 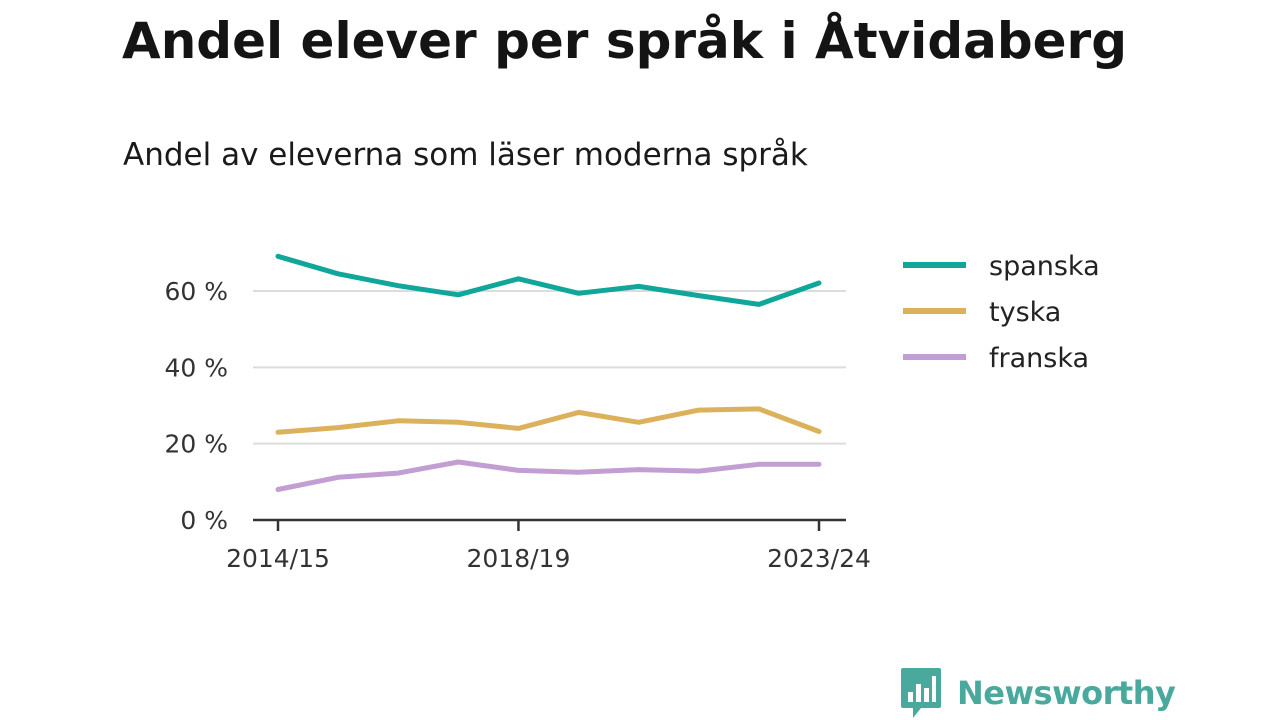 What do you see at coordinates (1039, 358) in the screenshot?
I see `legend-label-franska: franska` at bounding box center [1039, 358].